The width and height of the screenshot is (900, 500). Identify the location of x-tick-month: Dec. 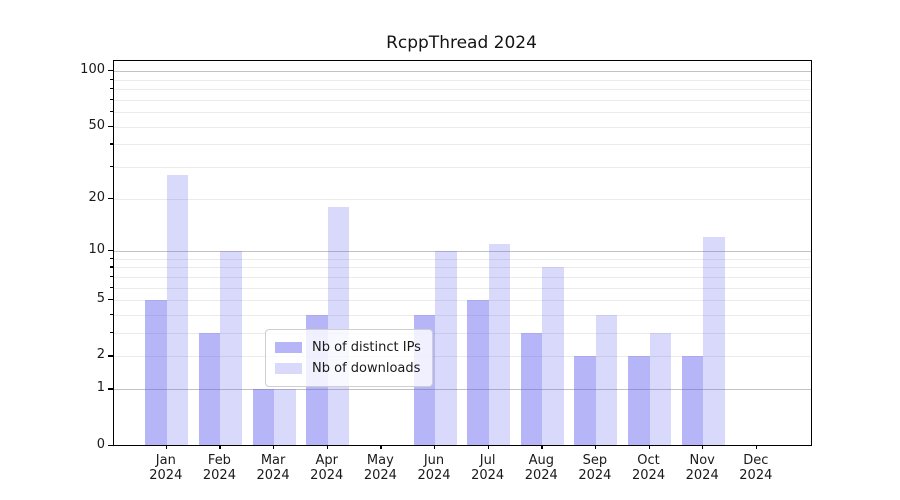
(756, 460).